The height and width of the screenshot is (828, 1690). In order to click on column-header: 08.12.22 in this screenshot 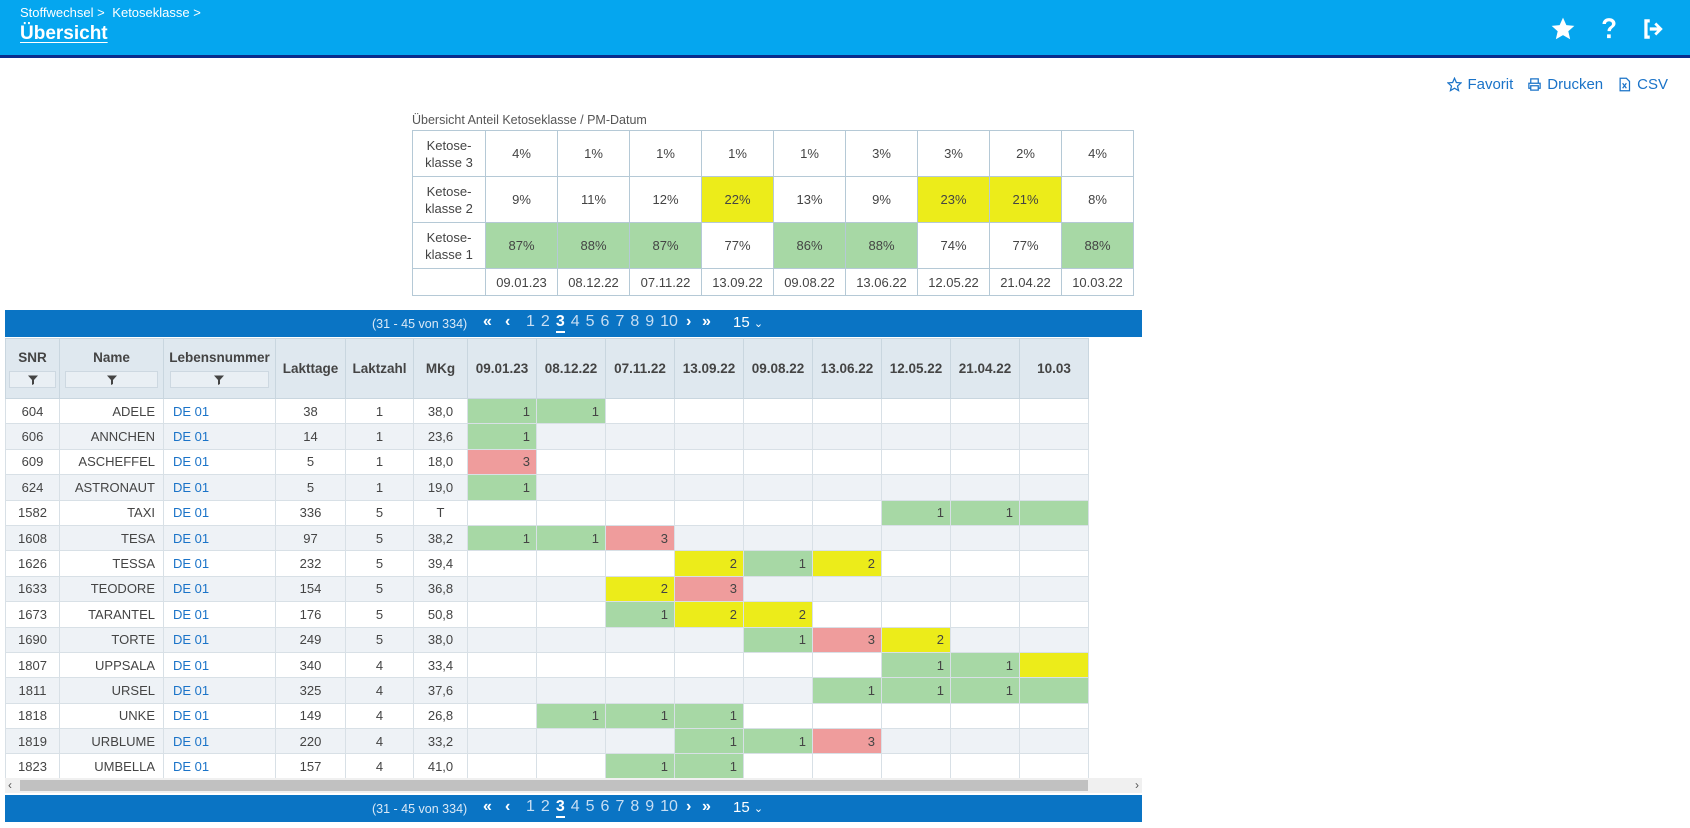, I will do `click(571, 368)`.